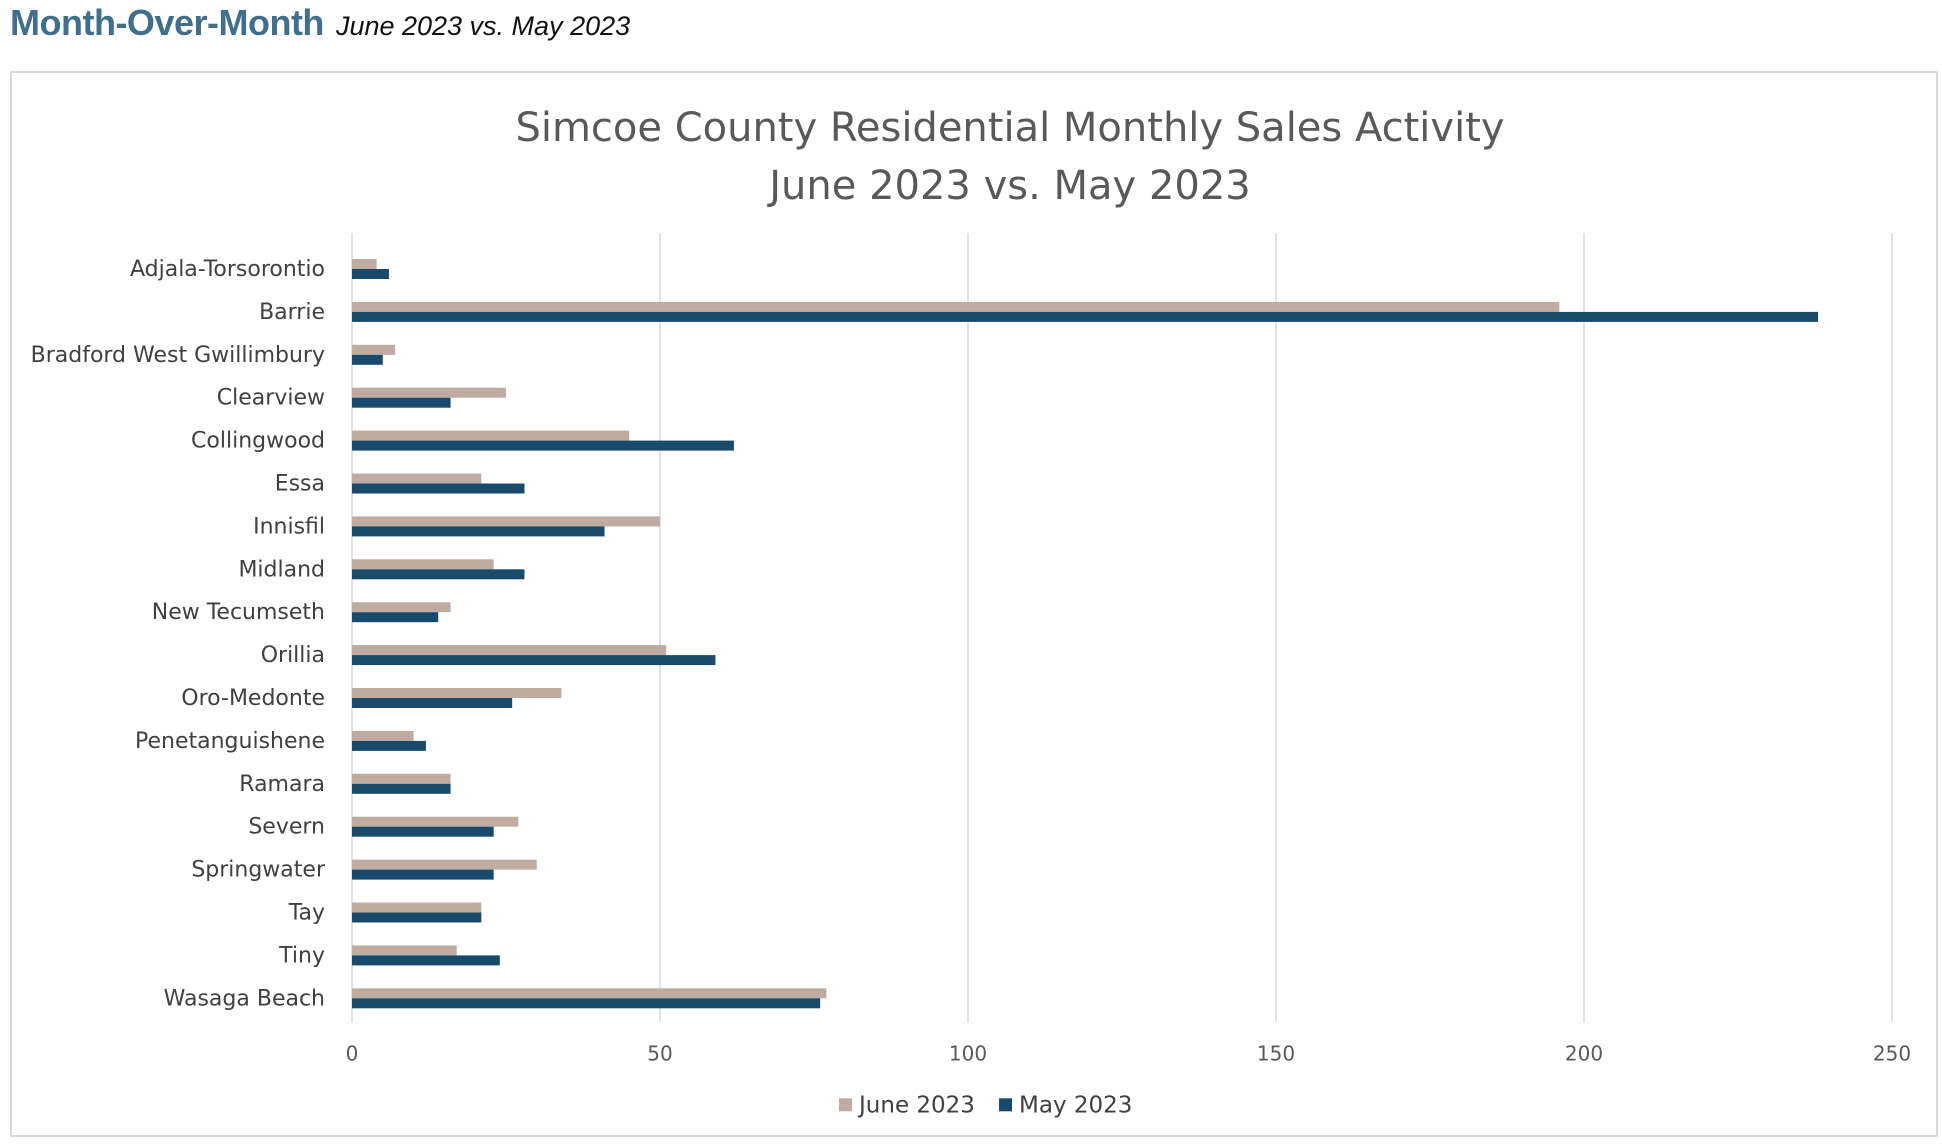  Describe the element at coordinates (968, 1053) in the screenshot. I see `x-tick-label: 100` at that location.